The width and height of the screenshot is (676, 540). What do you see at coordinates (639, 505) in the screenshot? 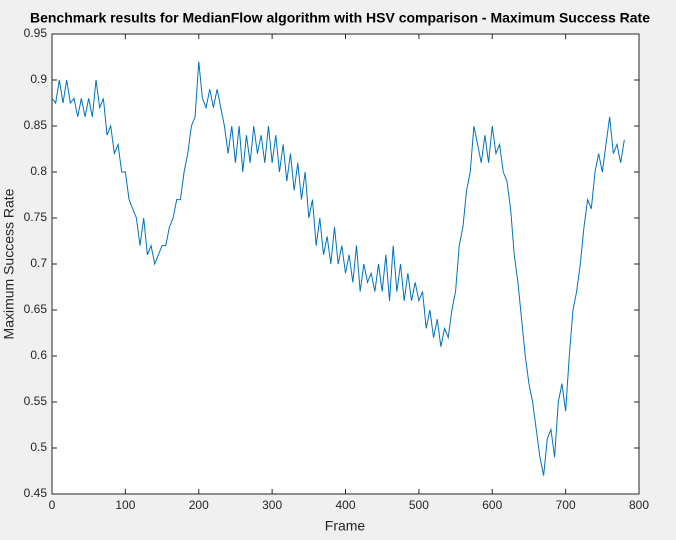
I see `x-tick-label: 800` at bounding box center [639, 505].